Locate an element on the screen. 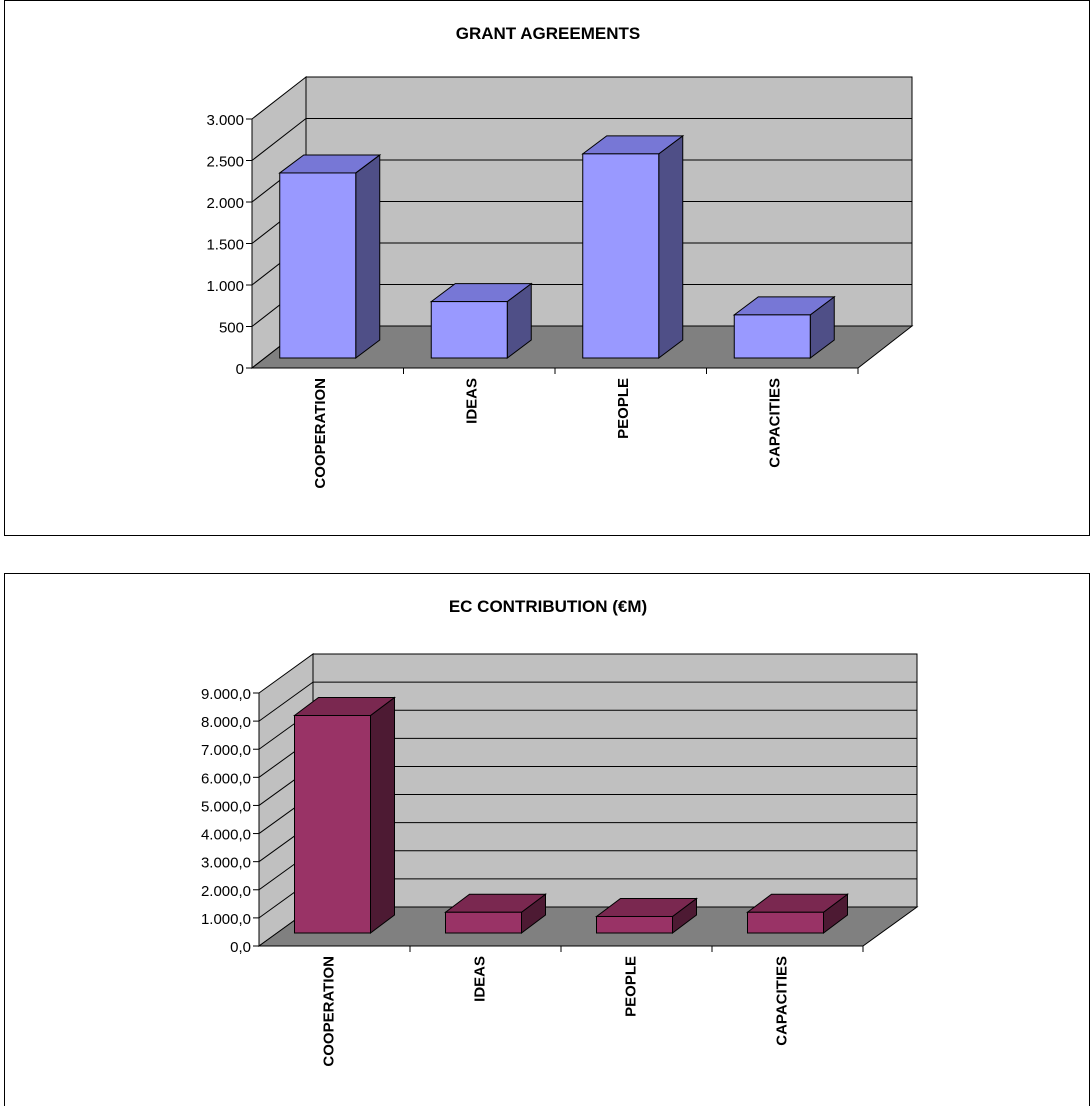 The height and width of the screenshot is (1107, 1090). y-tick-label: 0,0 is located at coordinates (240, 947).